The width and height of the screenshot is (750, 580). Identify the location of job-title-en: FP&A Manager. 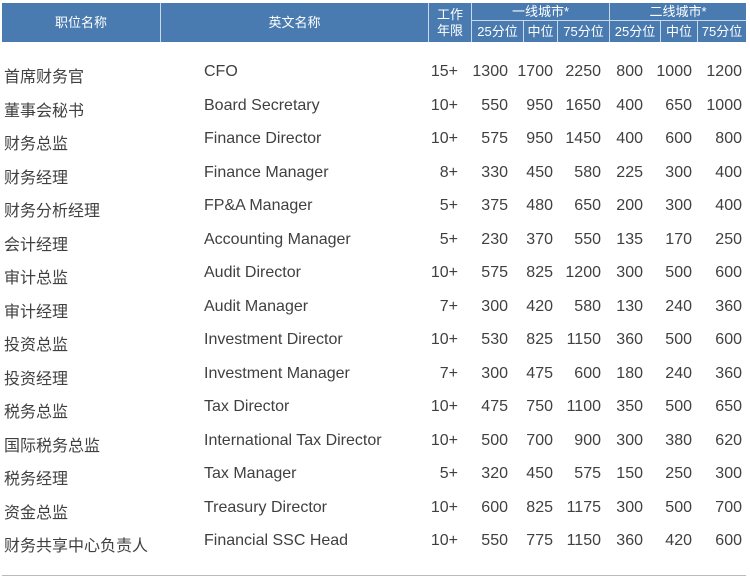
(258, 205).